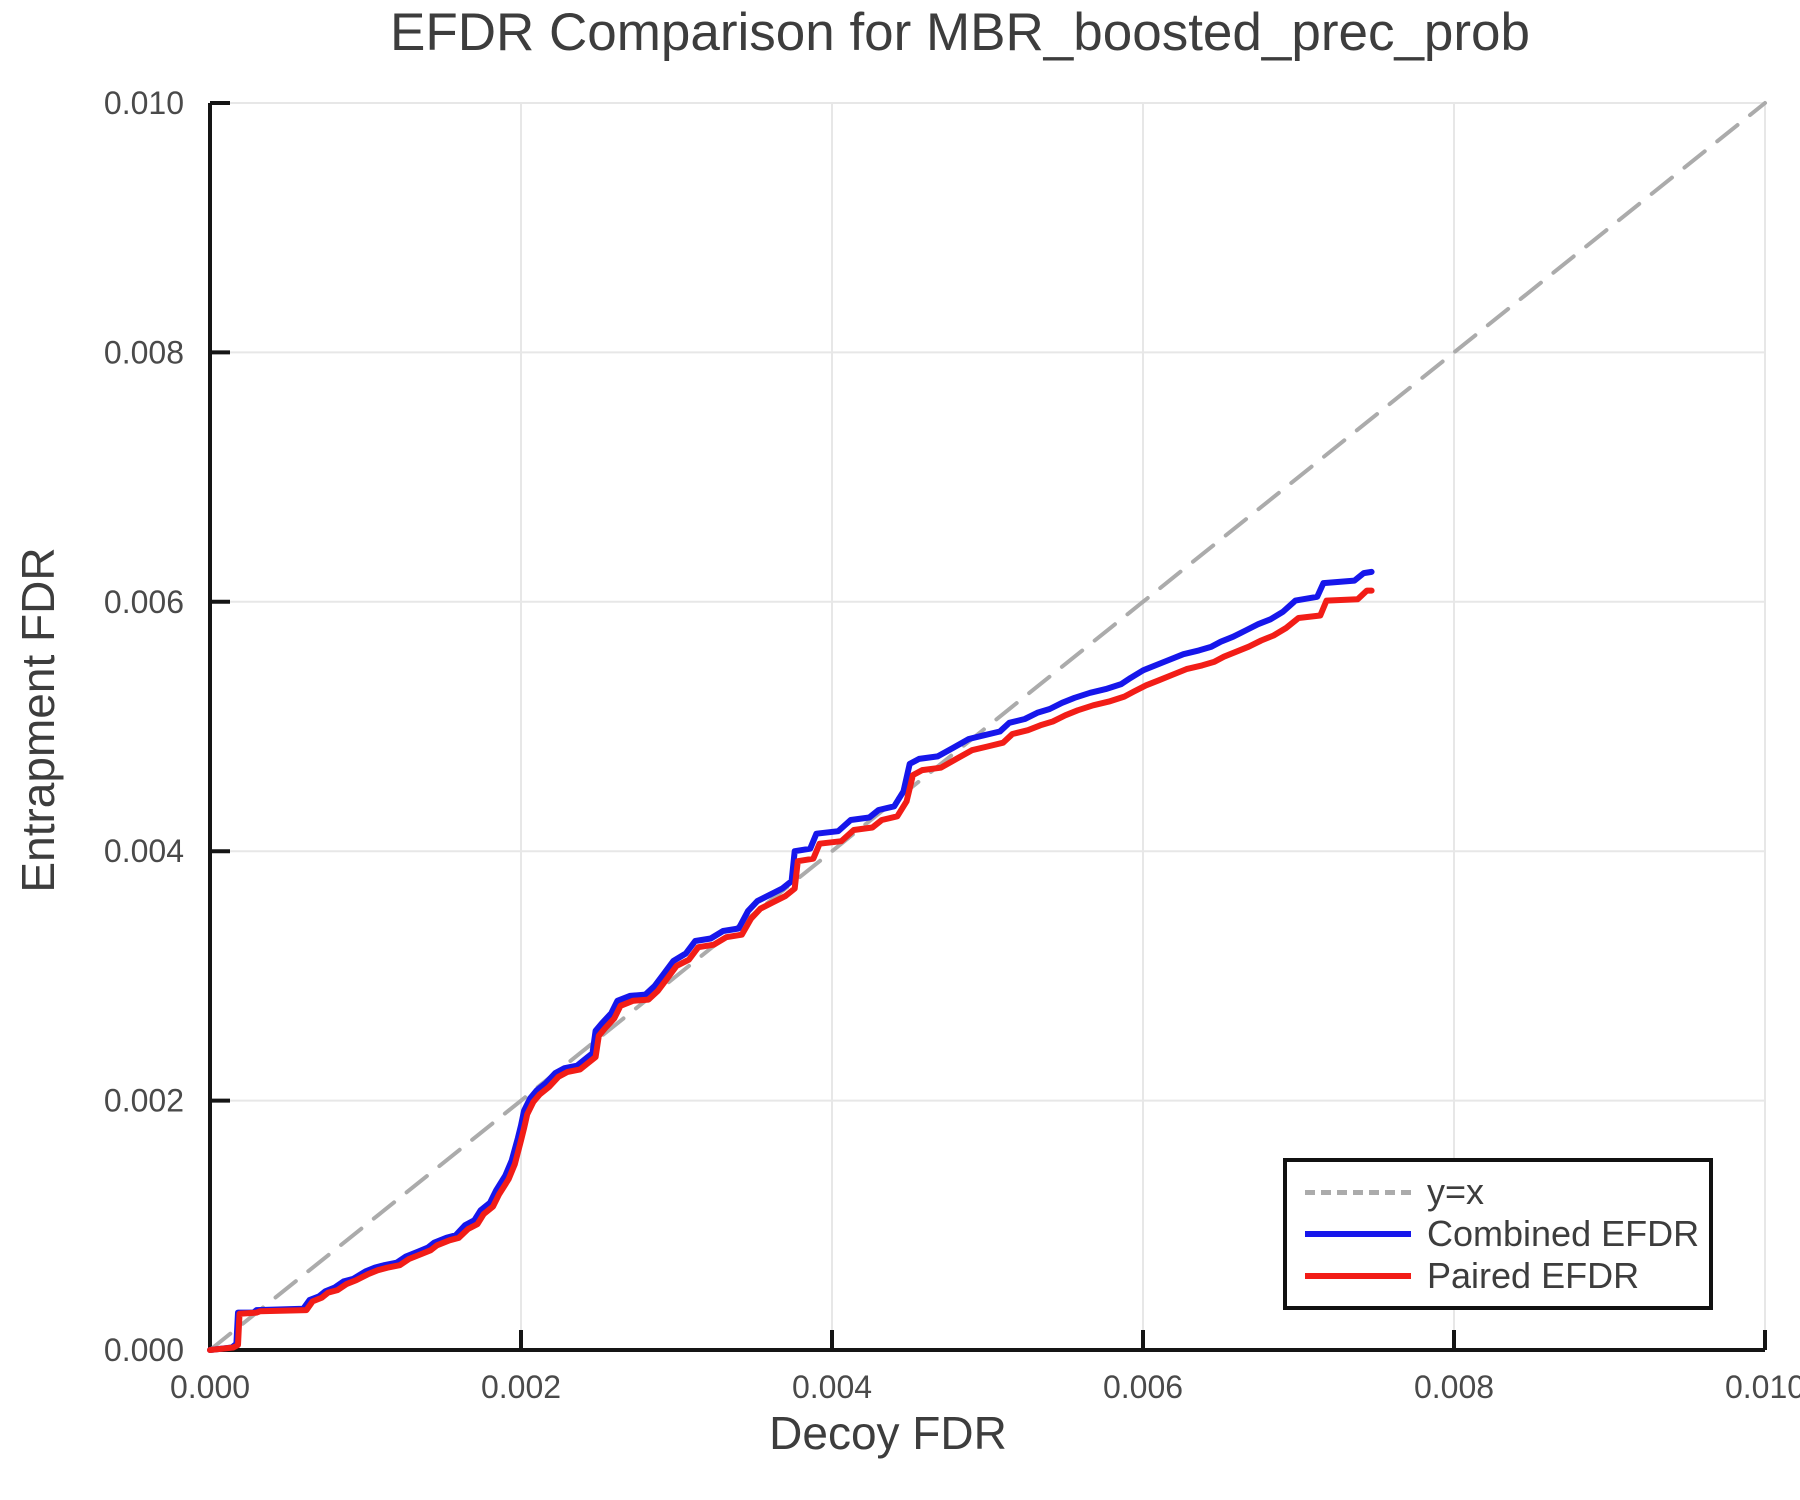 Image resolution: width=1800 pixels, height=1500 pixels. What do you see at coordinates (832, 1387) in the screenshot?
I see `x-tick-label: 0.004` at bounding box center [832, 1387].